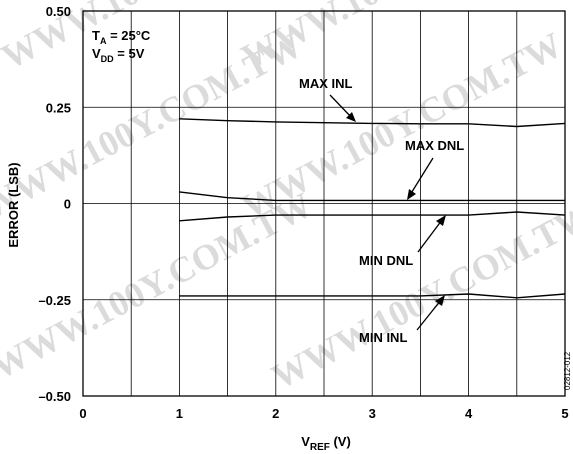 The image size is (573, 454). Describe the element at coordinates (469, 413) in the screenshot. I see `x-tick-label: 4` at that location.